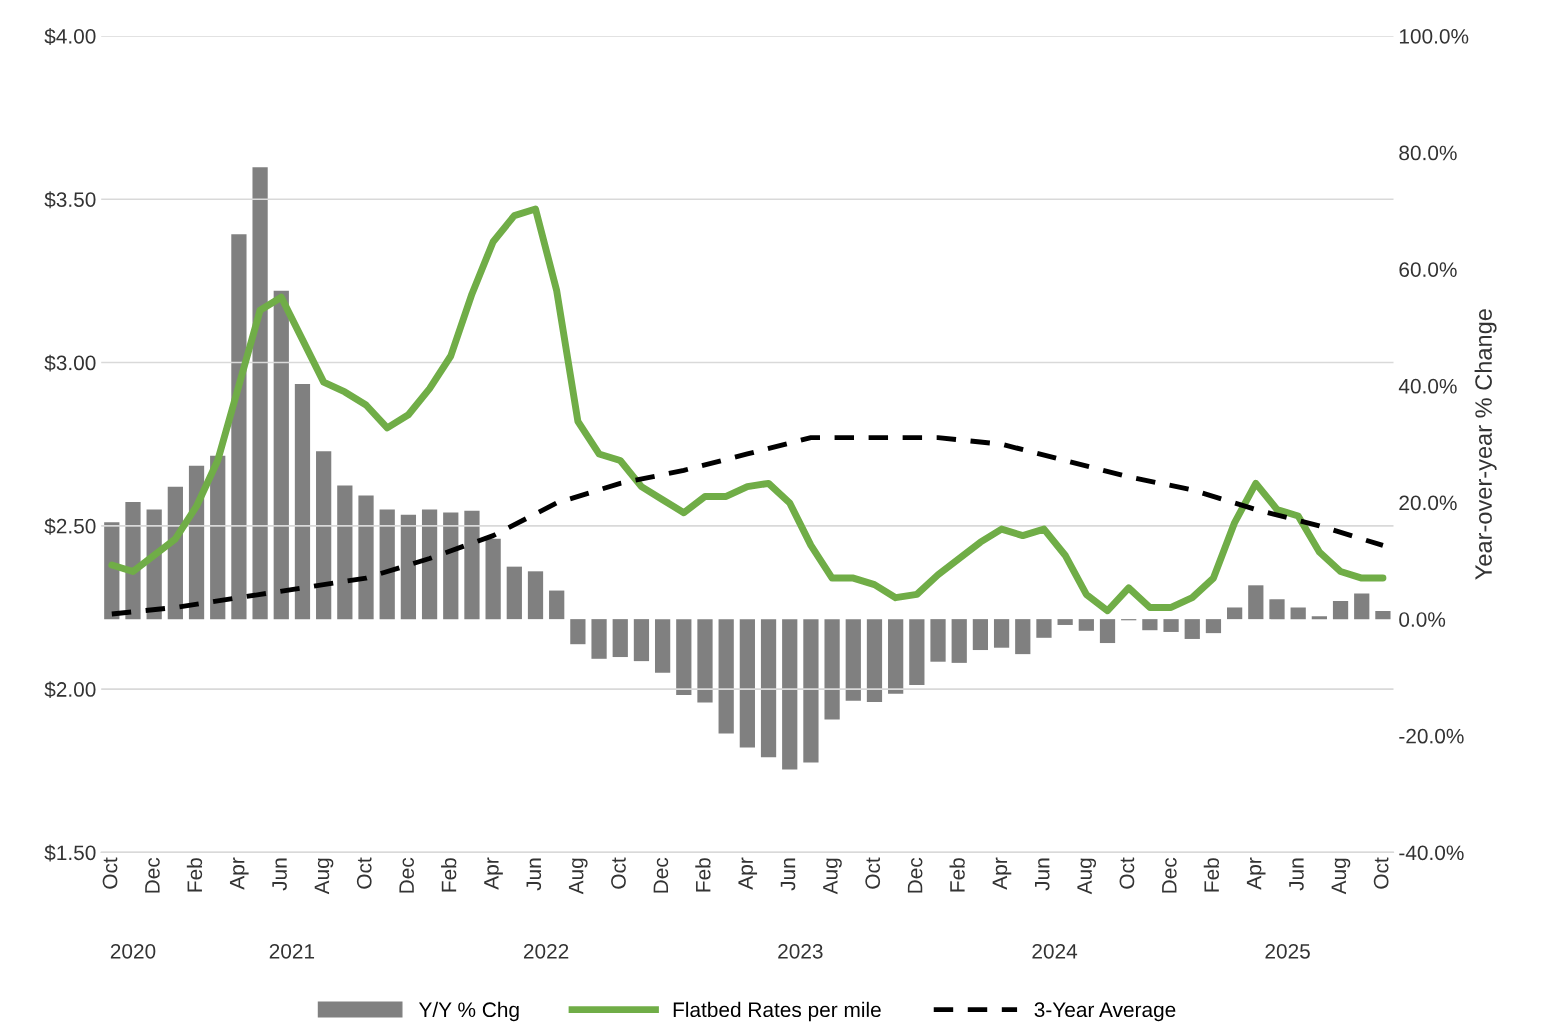  Describe the element at coordinates (777, 1011) in the screenshot. I see `legend-label: Flatbed Rates per mile` at that location.